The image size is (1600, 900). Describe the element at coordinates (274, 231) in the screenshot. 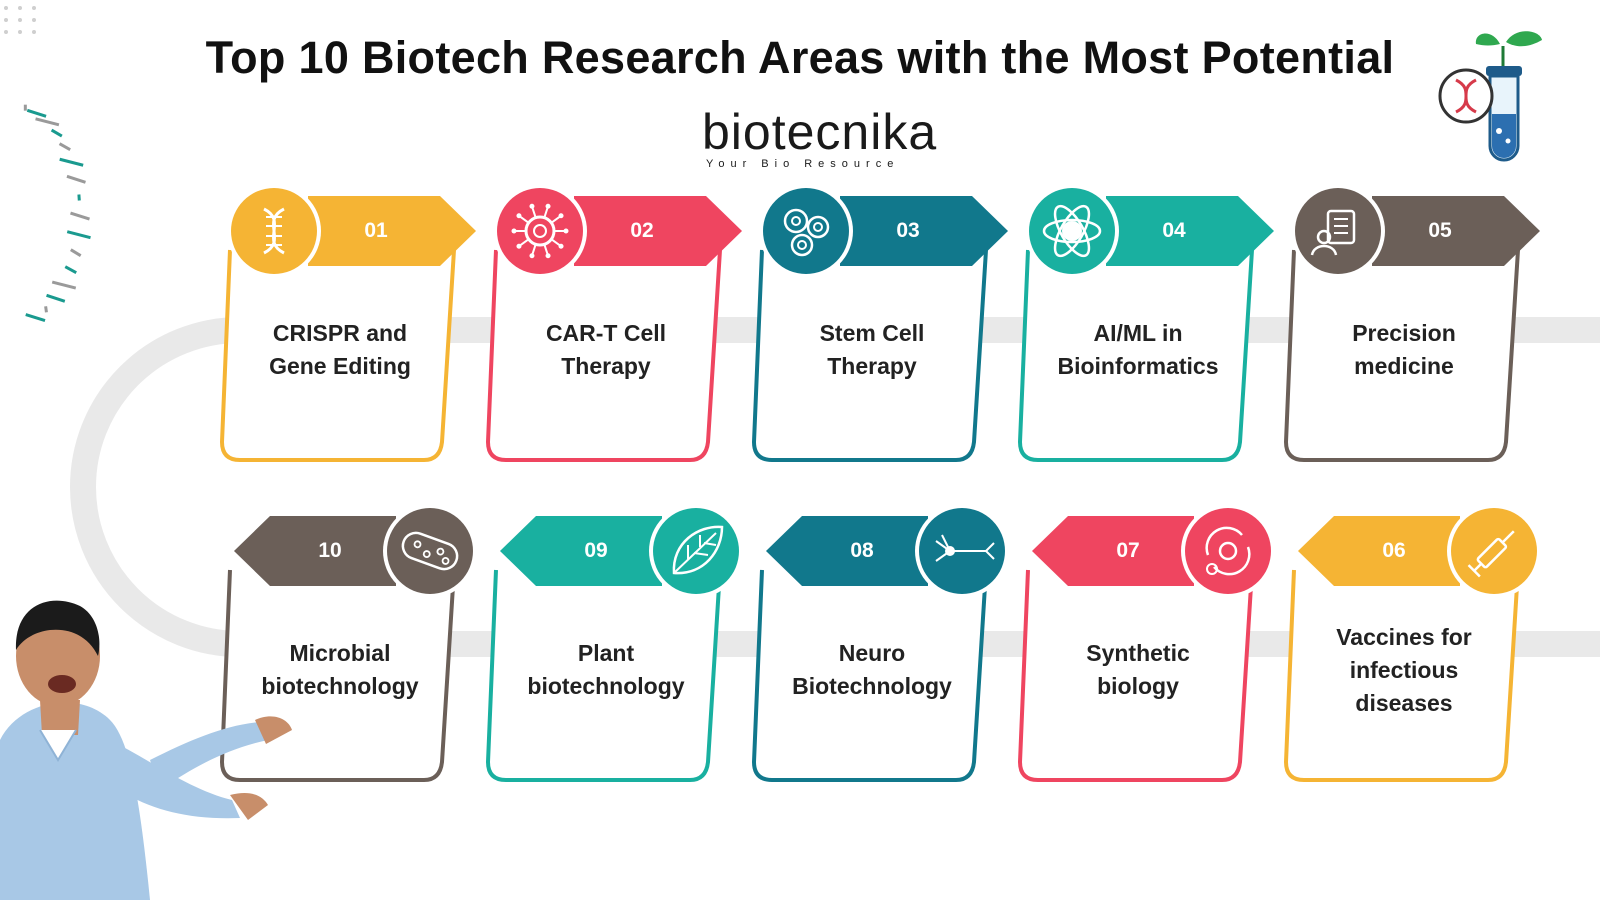

I see `dna-icon` at that location.